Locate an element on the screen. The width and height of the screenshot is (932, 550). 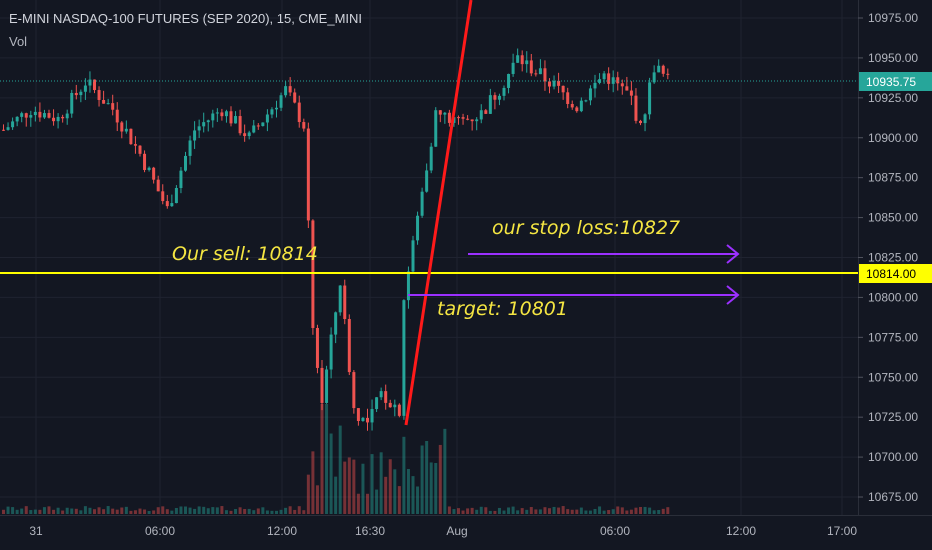
target-arrow is located at coordinates (574, 295).